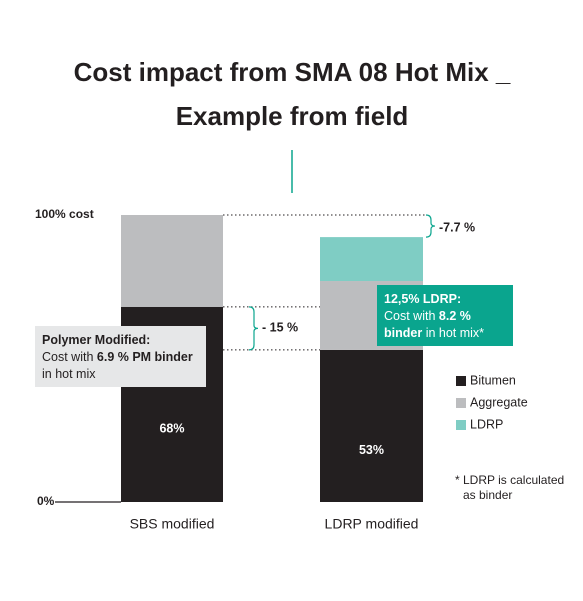  What do you see at coordinates (292, 116) in the screenshot?
I see `chart-title: Example from field` at bounding box center [292, 116].